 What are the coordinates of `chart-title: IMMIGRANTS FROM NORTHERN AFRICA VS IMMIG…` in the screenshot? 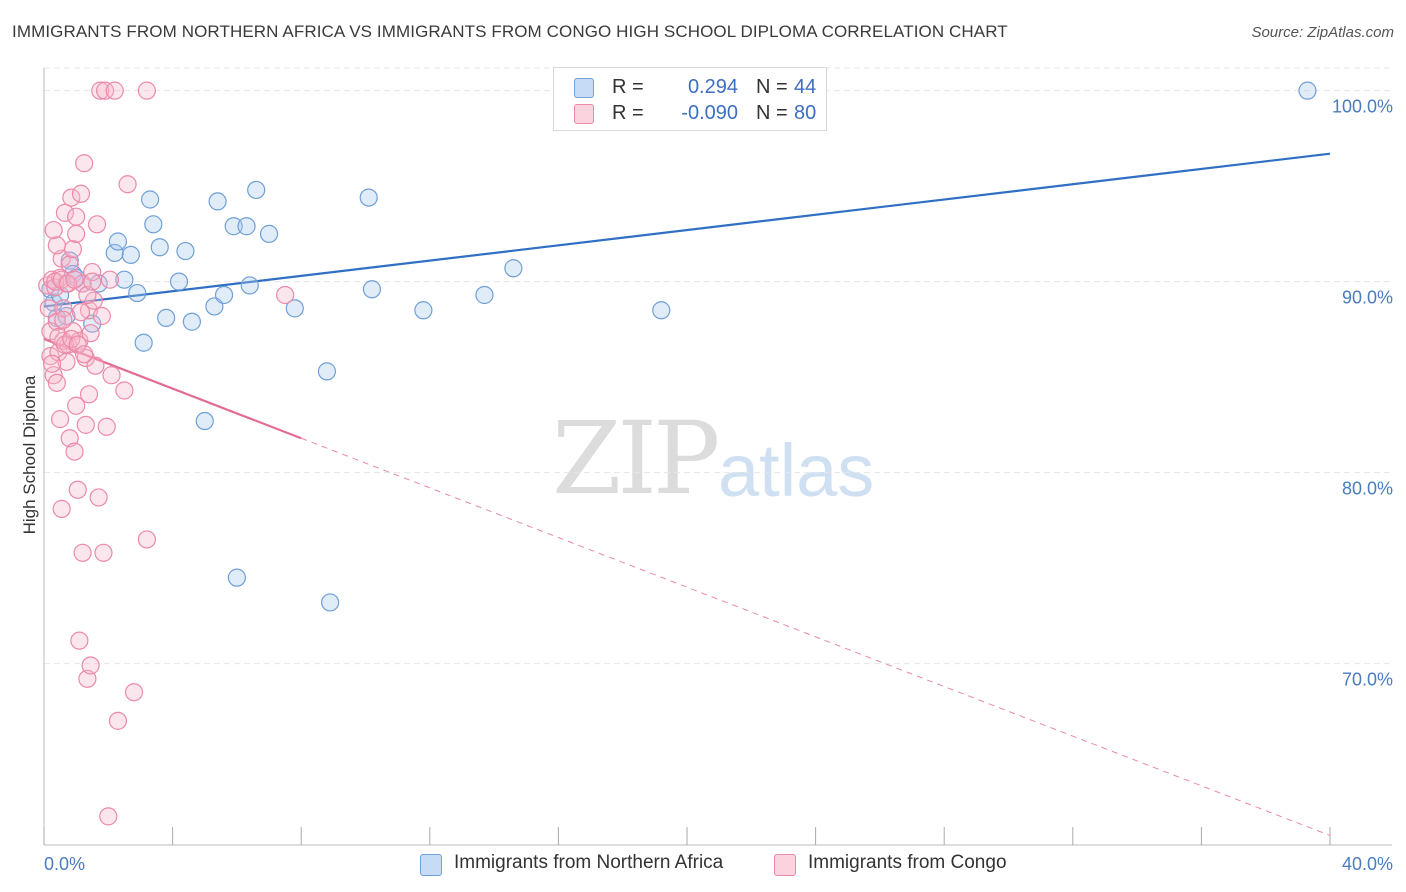 It's located at (510, 31).